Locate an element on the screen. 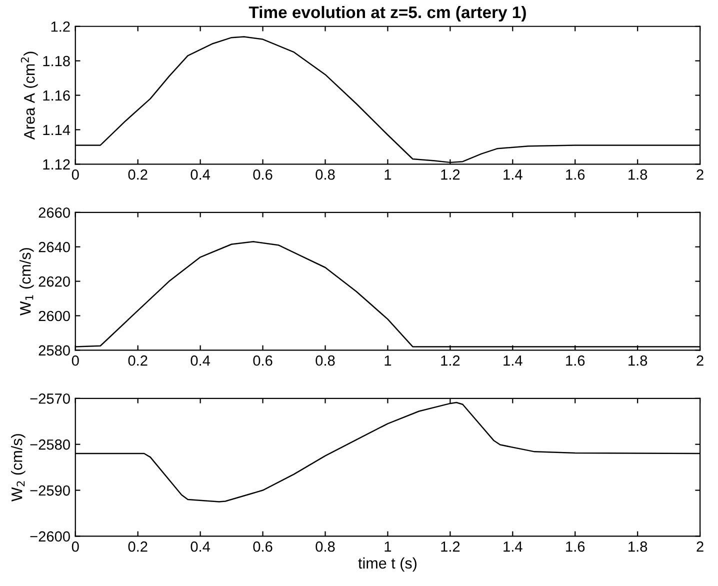 The width and height of the screenshot is (718, 586). x-axis-title: time t (s) is located at coordinates (387, 564).